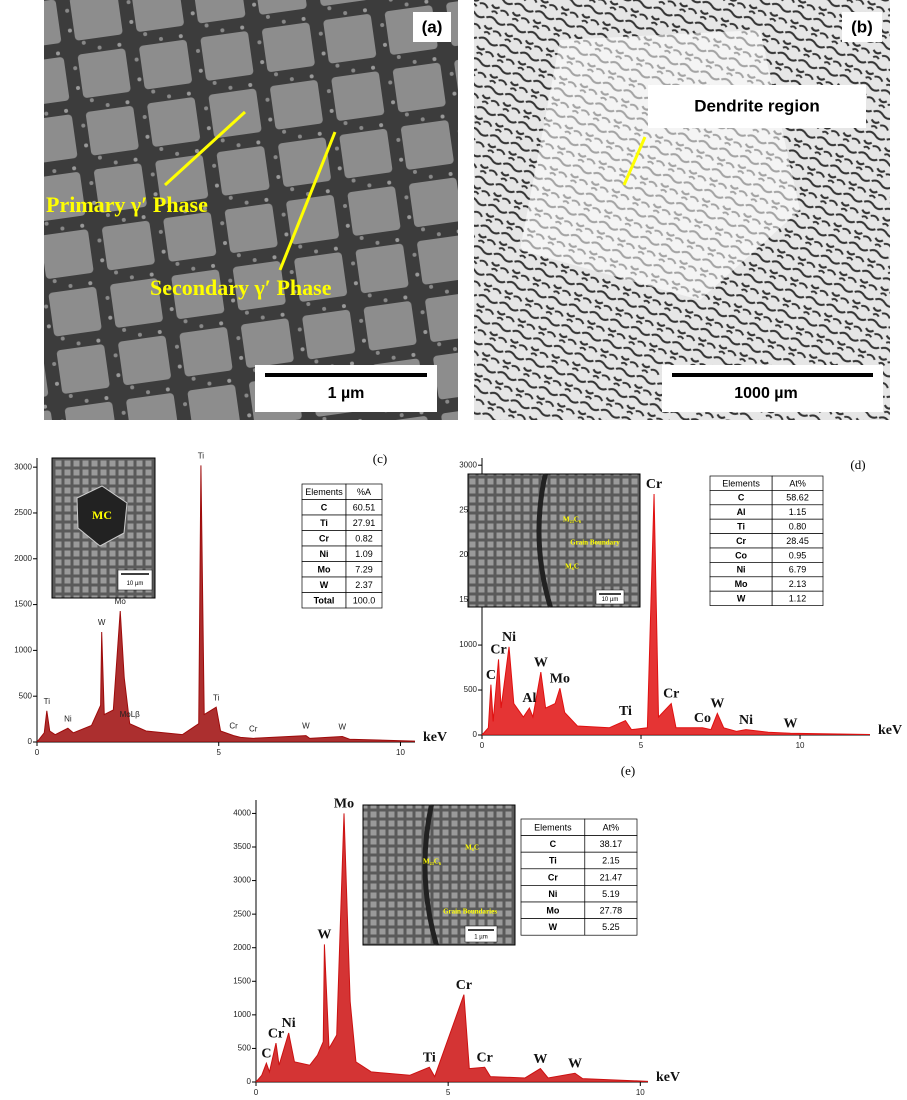 The width and height of the screenshot is (907, 1100). Describe the element at coordinates (560, 678) in the screenshot. I see `peak-label: Mo` at that location.